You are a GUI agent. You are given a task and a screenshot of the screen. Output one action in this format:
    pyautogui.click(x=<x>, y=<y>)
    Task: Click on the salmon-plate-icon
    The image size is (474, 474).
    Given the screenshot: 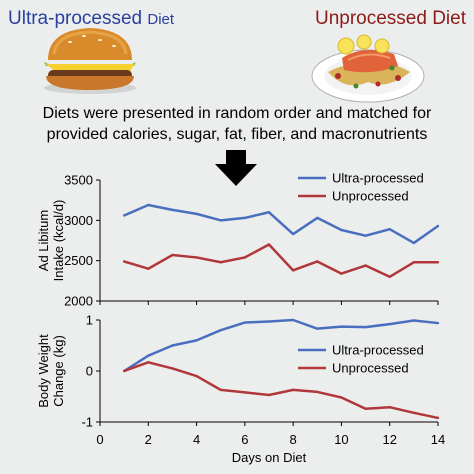 What is the action you would take?
    pyautogui.click(x=368, y=68)
    